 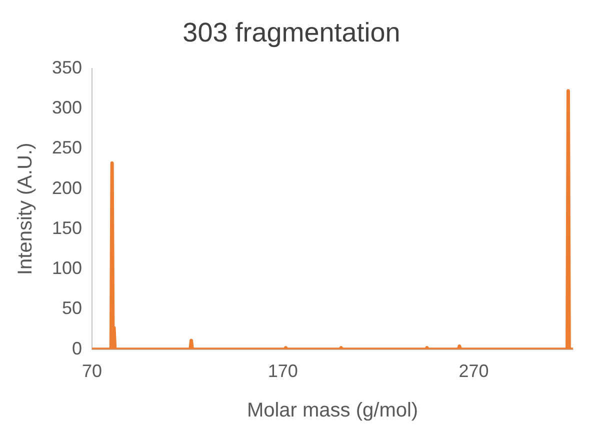 What do you see at coordinates (67, 228) in the screenshot?
I see `y-tick-label: 150` at bounding box center [67, 228].